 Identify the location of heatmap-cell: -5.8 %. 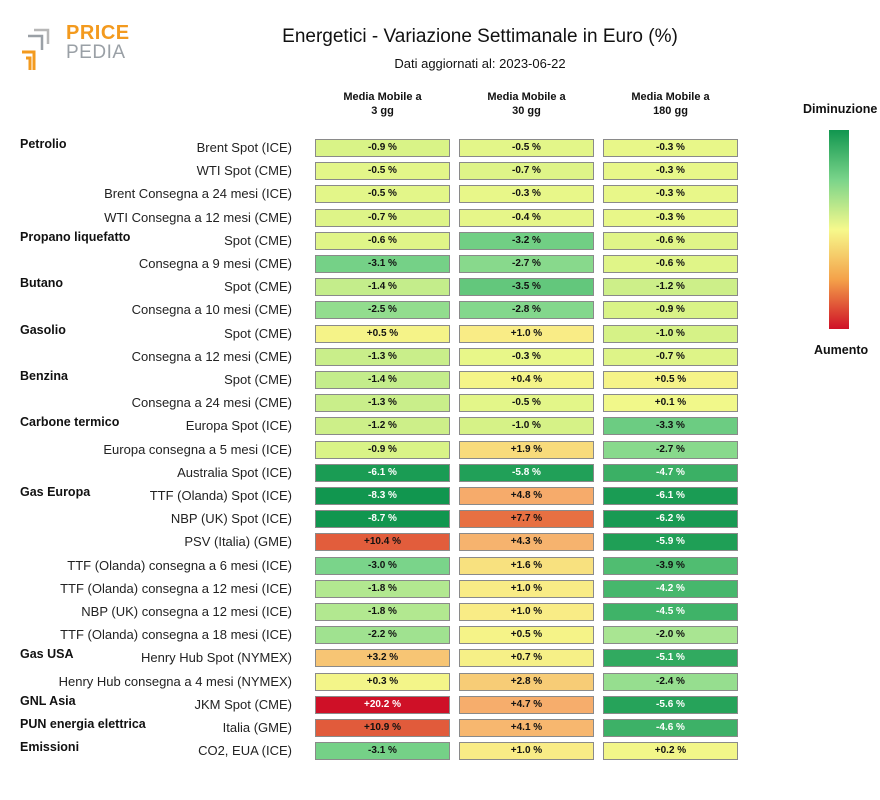
(526, 472).